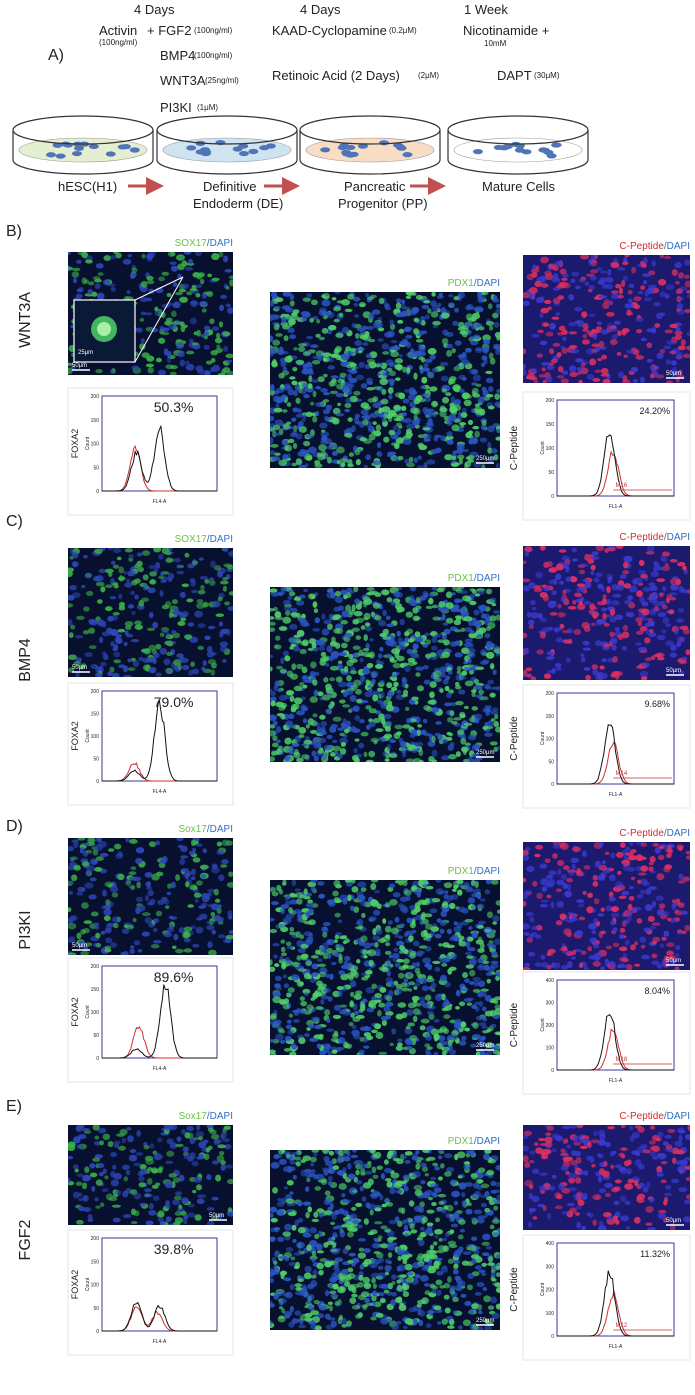 The image size is (695, 1395). I want to click on histogram-curve, so click(615, 754).